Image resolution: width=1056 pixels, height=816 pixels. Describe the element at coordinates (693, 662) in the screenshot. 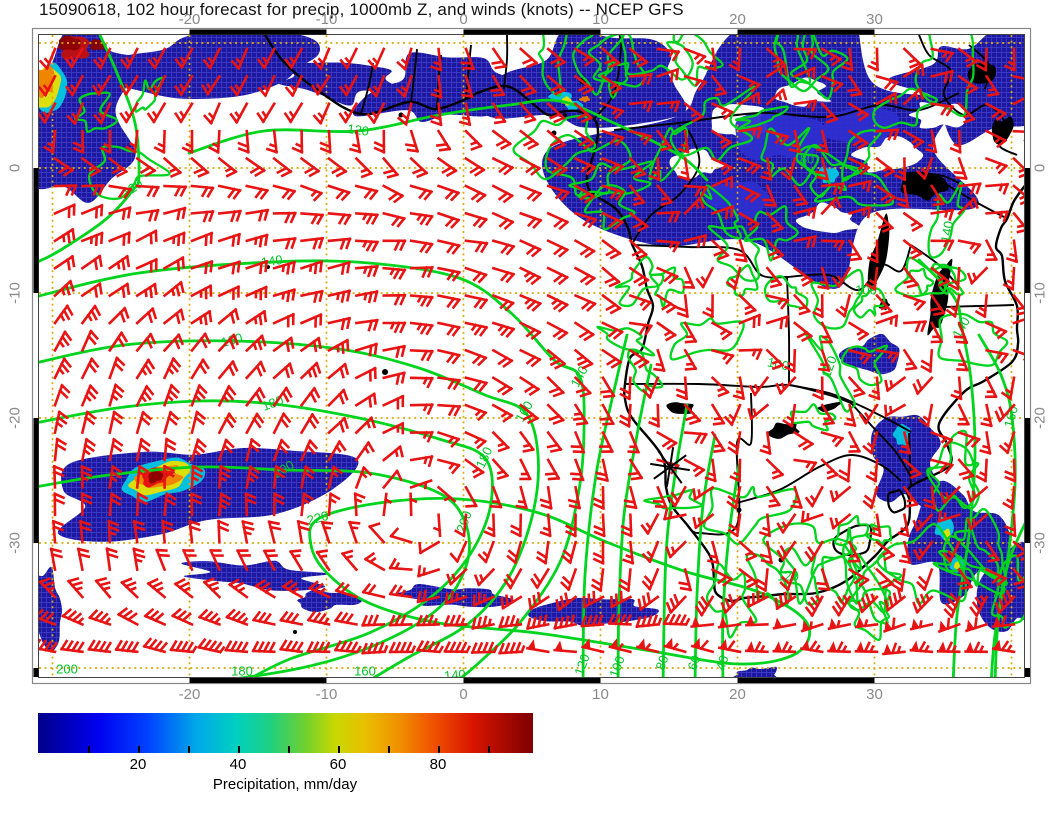

I see `svg-text: 60` at that location.